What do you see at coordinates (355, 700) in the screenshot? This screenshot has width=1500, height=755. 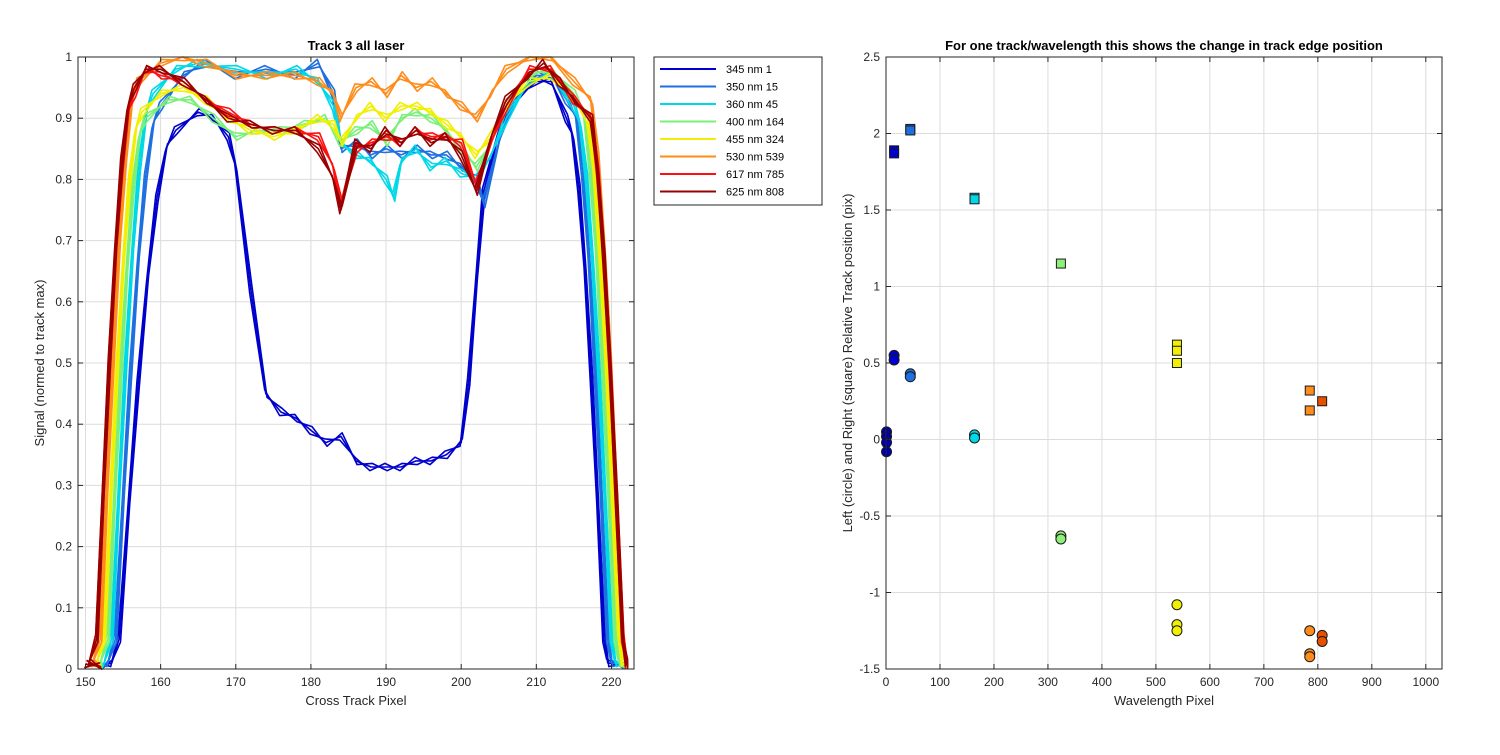 I see `x-axis-label: Cross Track Pixel` at bounding box center [355, 700].